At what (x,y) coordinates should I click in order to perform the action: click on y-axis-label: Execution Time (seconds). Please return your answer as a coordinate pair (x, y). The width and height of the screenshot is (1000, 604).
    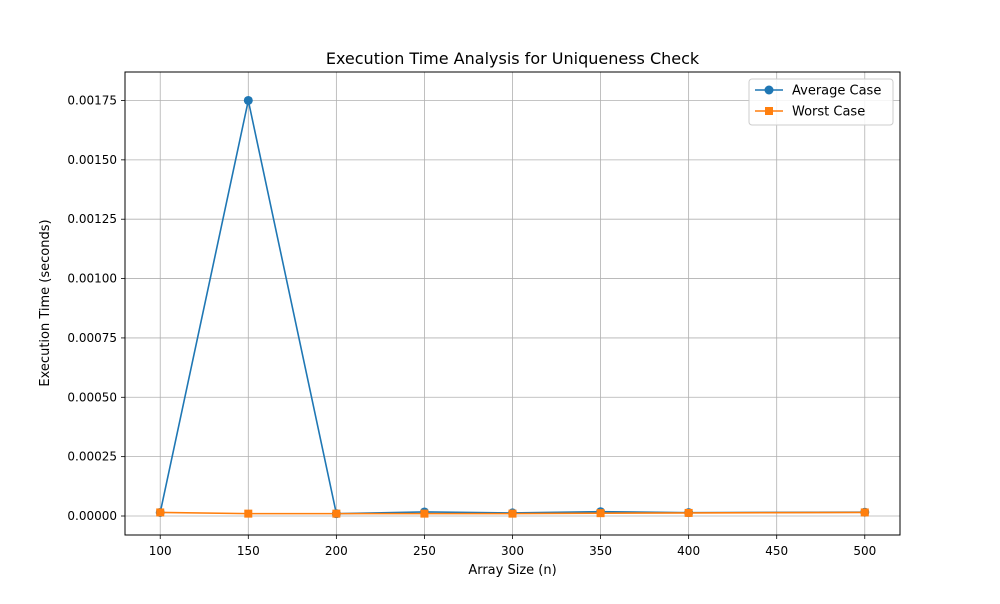
    Looking at the image, I should click on (45, 302).